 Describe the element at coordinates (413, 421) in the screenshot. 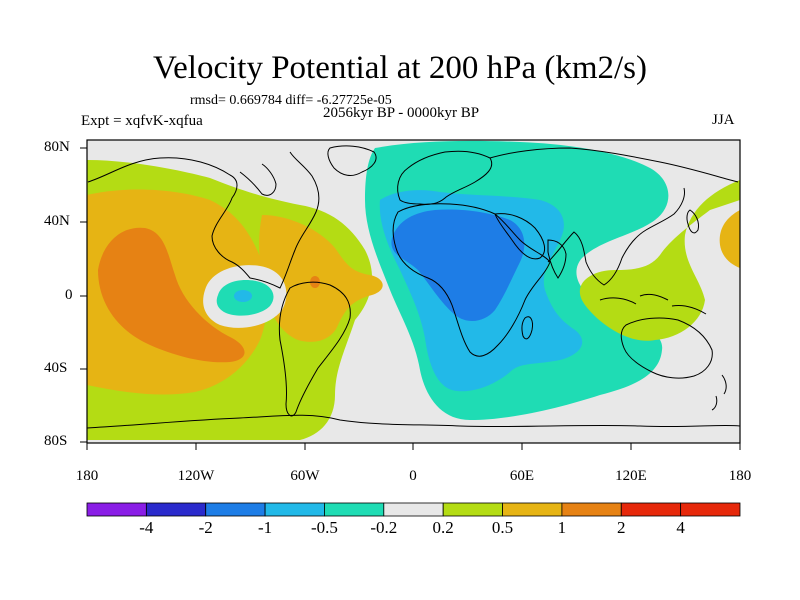

I see `coastline-antarctica` at that location.